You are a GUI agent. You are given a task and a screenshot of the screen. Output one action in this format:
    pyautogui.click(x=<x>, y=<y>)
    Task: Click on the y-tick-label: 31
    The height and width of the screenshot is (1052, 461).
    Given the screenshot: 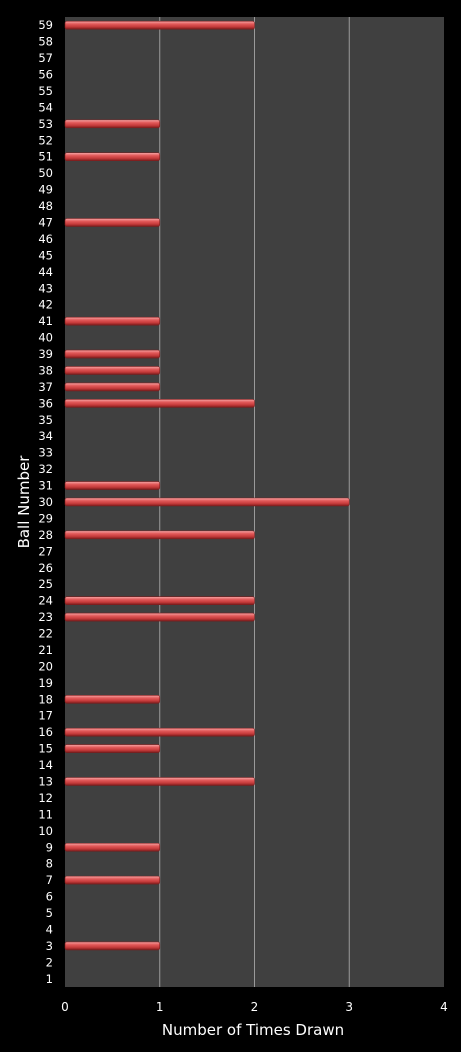 What is the action you would take?
    pyautogui.click(x=45, y=486)
    